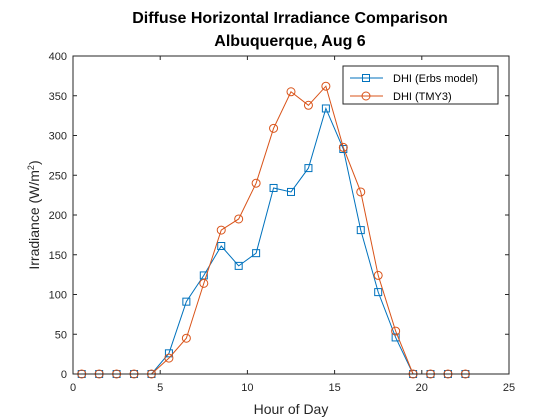 The image size is (560, 420). I want to click on y-tick-label: 300, so click(58, 137).